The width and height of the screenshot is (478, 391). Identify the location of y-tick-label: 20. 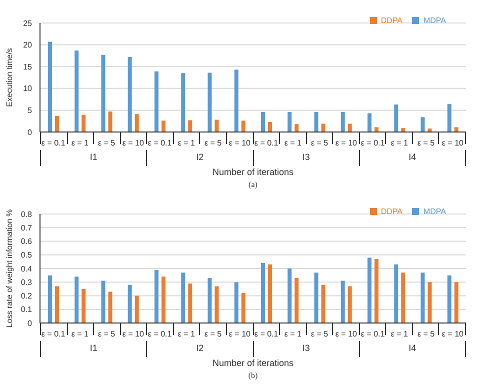
(28, 45).